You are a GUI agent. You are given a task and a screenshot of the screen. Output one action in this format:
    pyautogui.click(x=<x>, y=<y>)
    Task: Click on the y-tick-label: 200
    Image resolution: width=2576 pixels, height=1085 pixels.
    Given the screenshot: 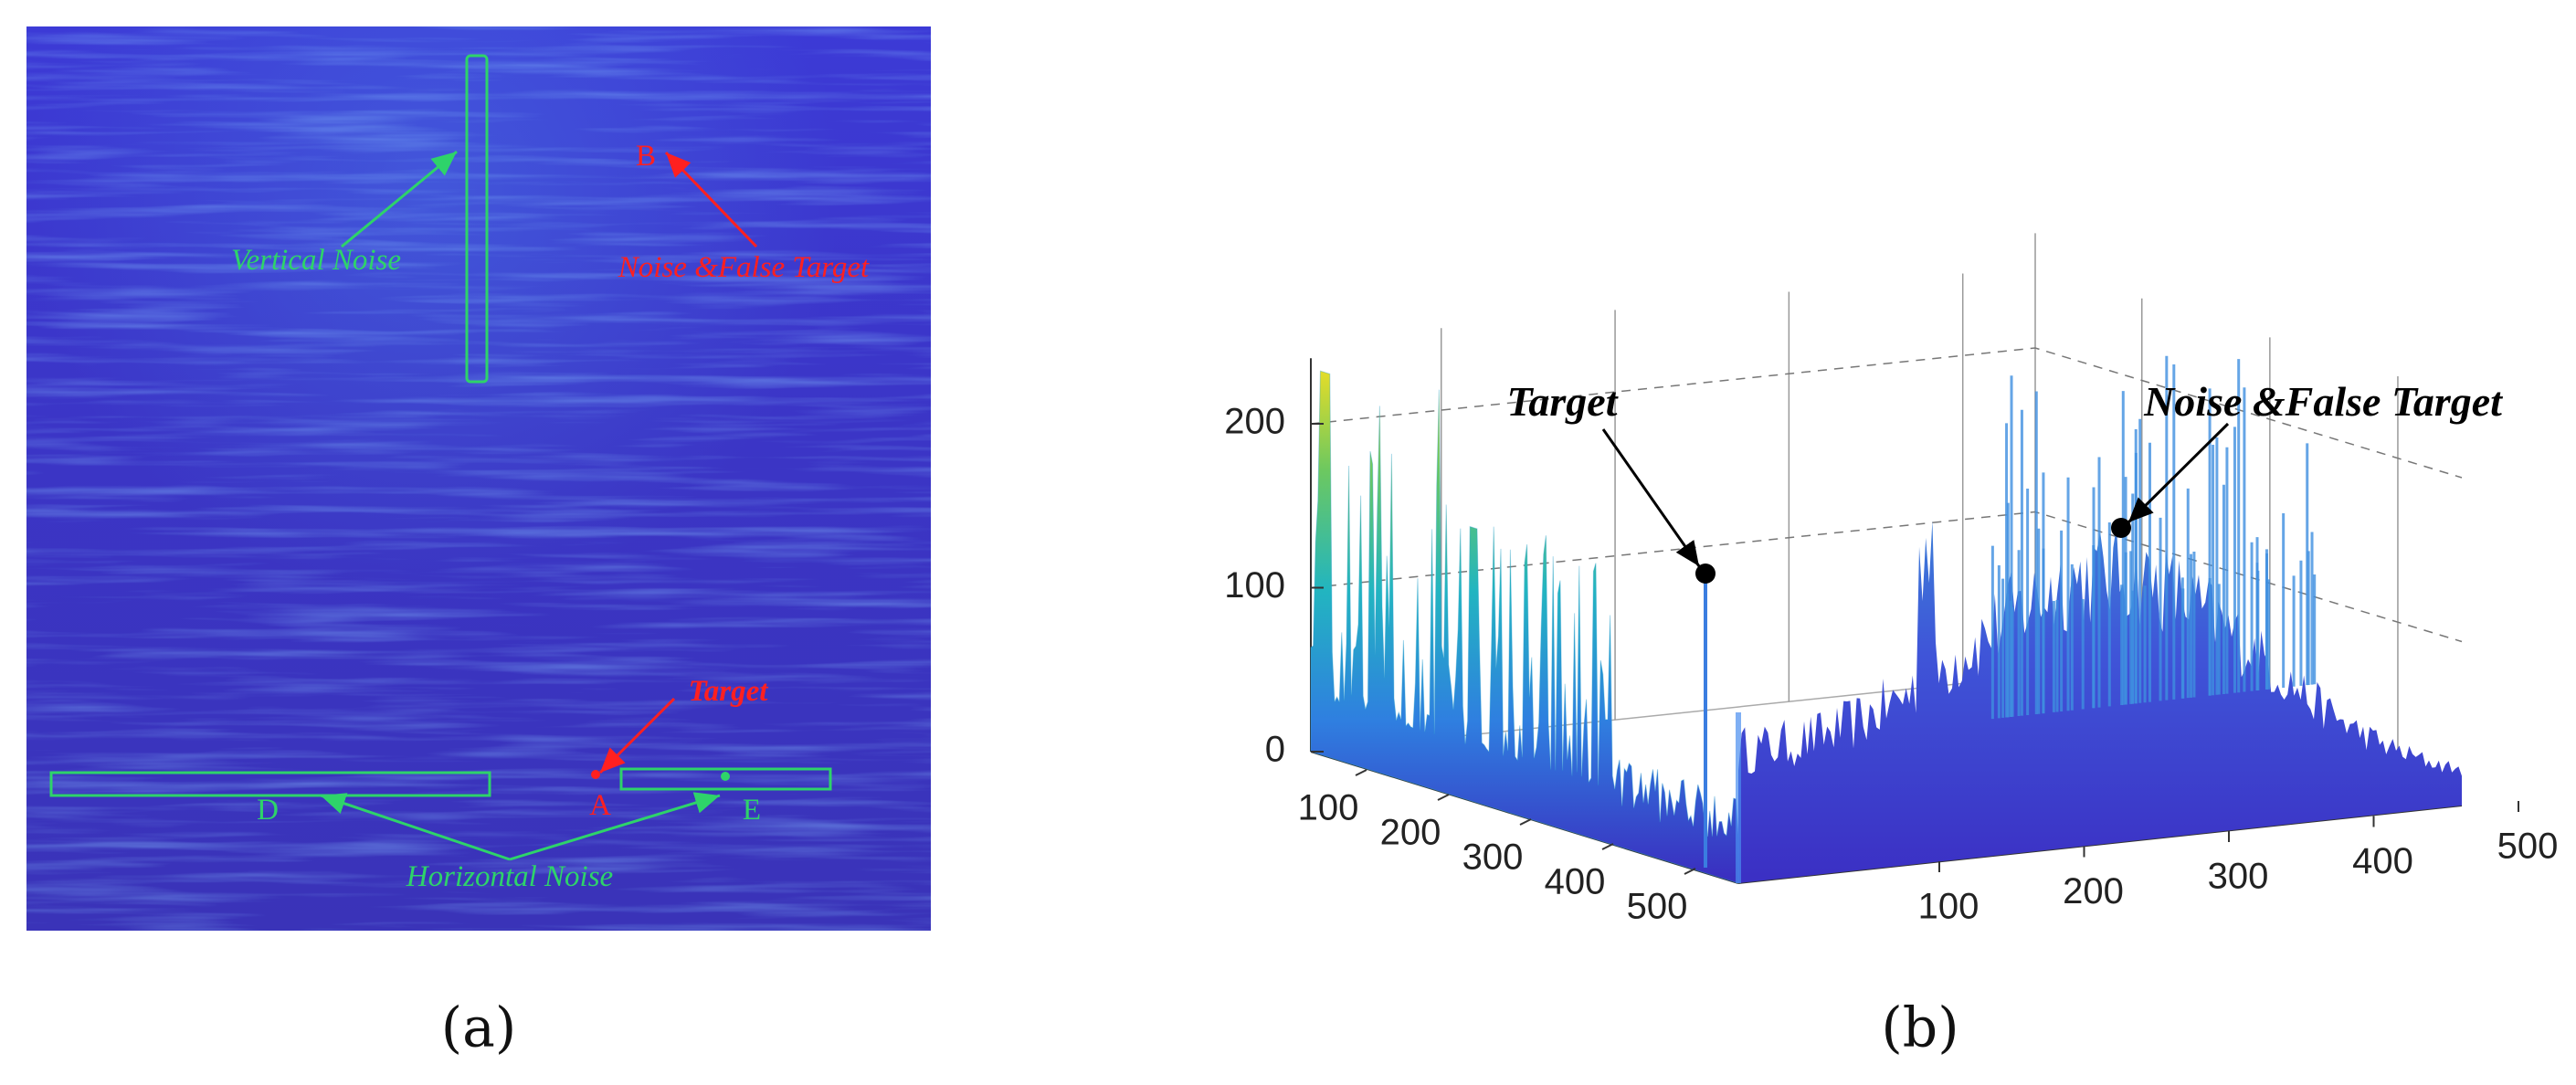 What is the action you would take?
    pyautogui.click(x=1410, y=833)
    